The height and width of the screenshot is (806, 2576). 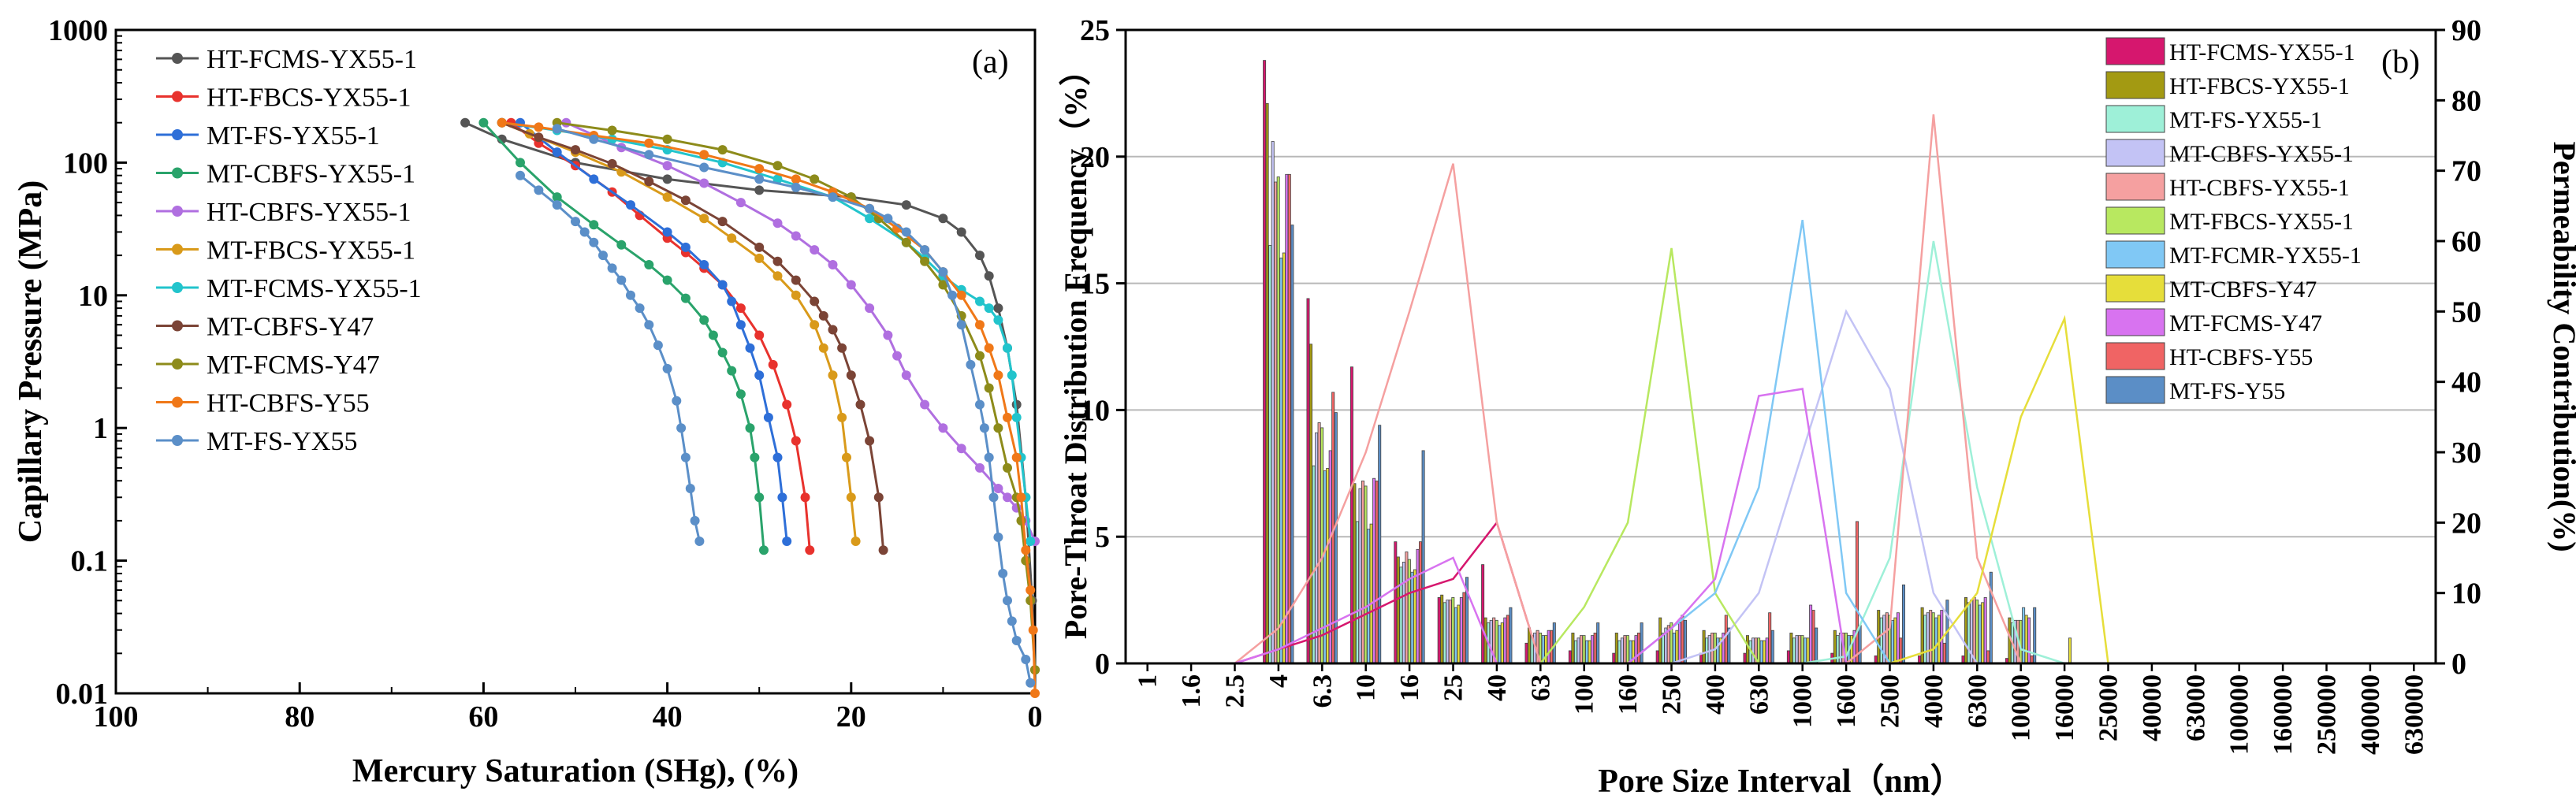 What do you see at coordinates (2213, 322) in the screenshot?
I see `legend-item: MT-FCMS-Y47` at bounding box center [2213, 322].